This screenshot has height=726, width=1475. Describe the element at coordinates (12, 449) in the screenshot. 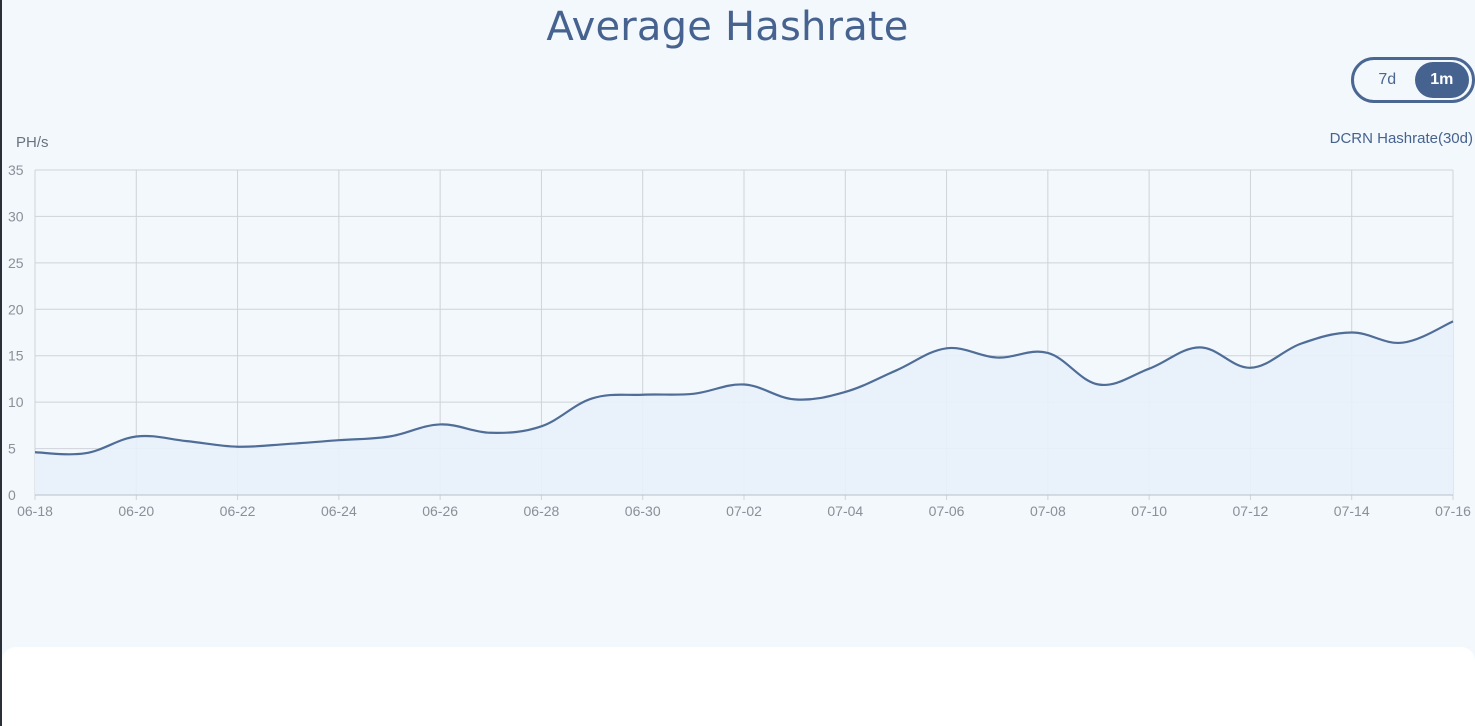

I see `y-tick-label: 5` at that location.